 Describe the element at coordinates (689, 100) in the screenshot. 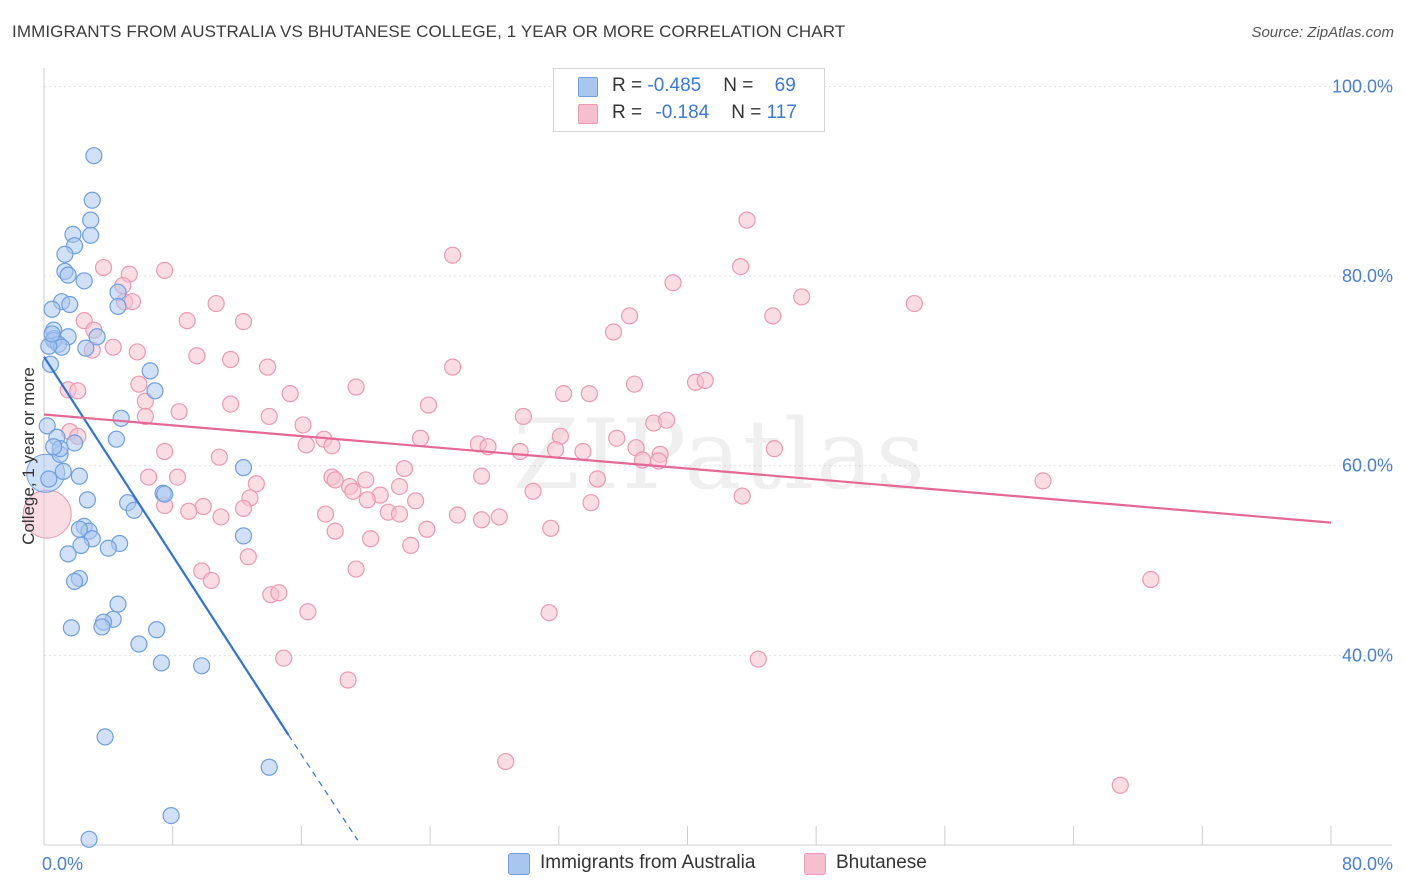

I see `correlation-legend: R = -0.485 N = 69 R = -0.184 N = 117` at that location.